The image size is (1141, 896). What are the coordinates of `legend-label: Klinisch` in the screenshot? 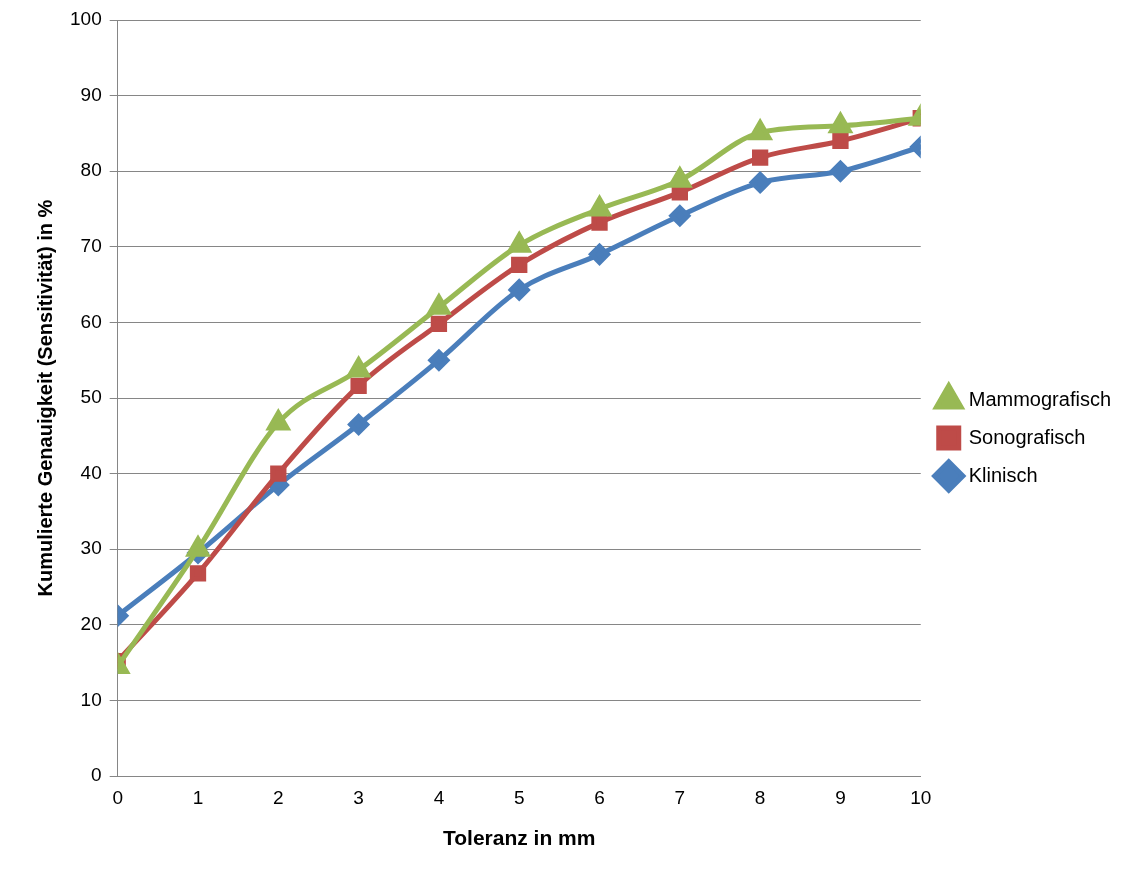 It's located at (1003, 474).